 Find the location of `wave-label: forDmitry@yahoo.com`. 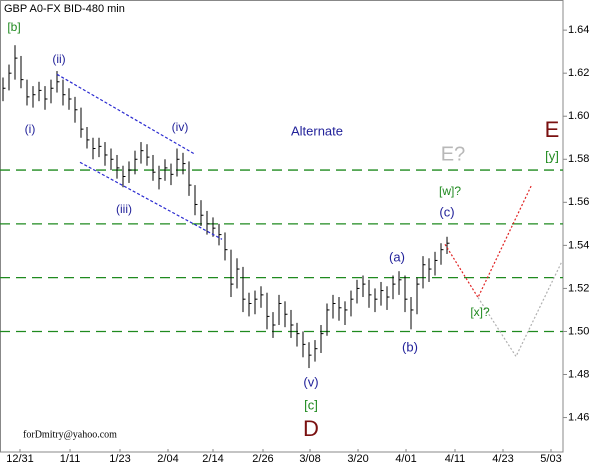

wave-label: forDmitry@yahoo.com is located at coordinates (70, 434).